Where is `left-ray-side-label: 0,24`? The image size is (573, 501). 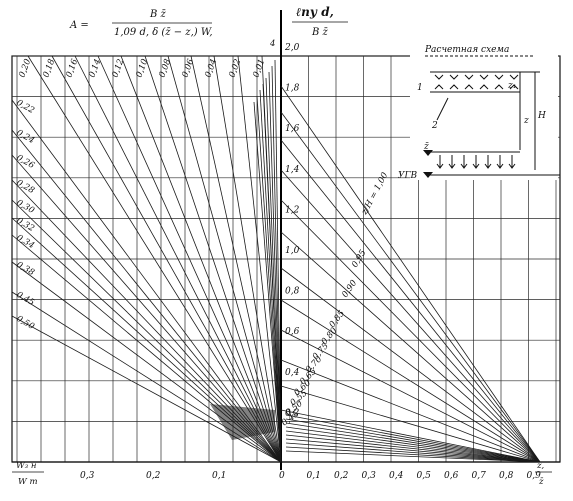 left-ray-side-label: 0,24 is located at coordinates (25, 137).